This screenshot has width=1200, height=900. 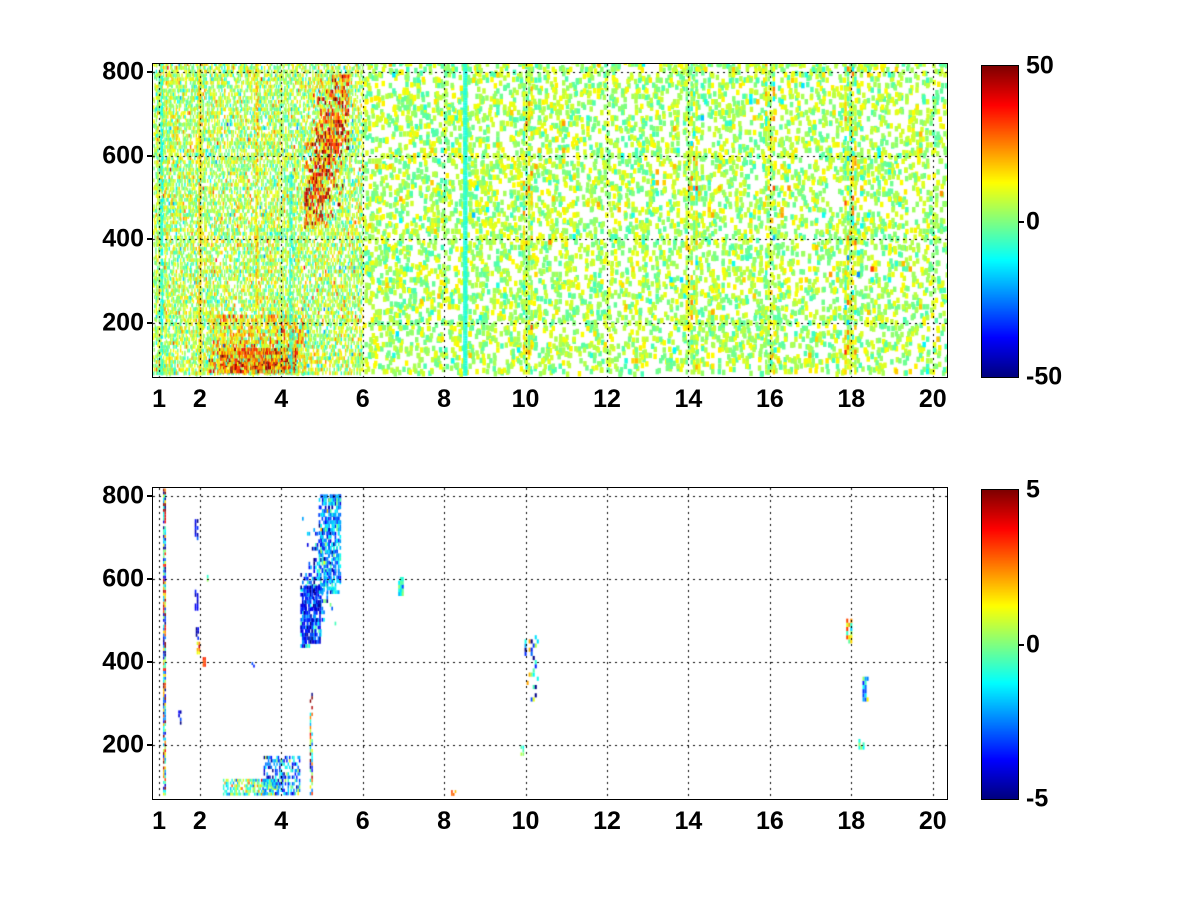 What do you see at coordinates (123, 238) in the screenshot?
I see `top-panel-ytick-label: 400` at bounding box center [123, 238].